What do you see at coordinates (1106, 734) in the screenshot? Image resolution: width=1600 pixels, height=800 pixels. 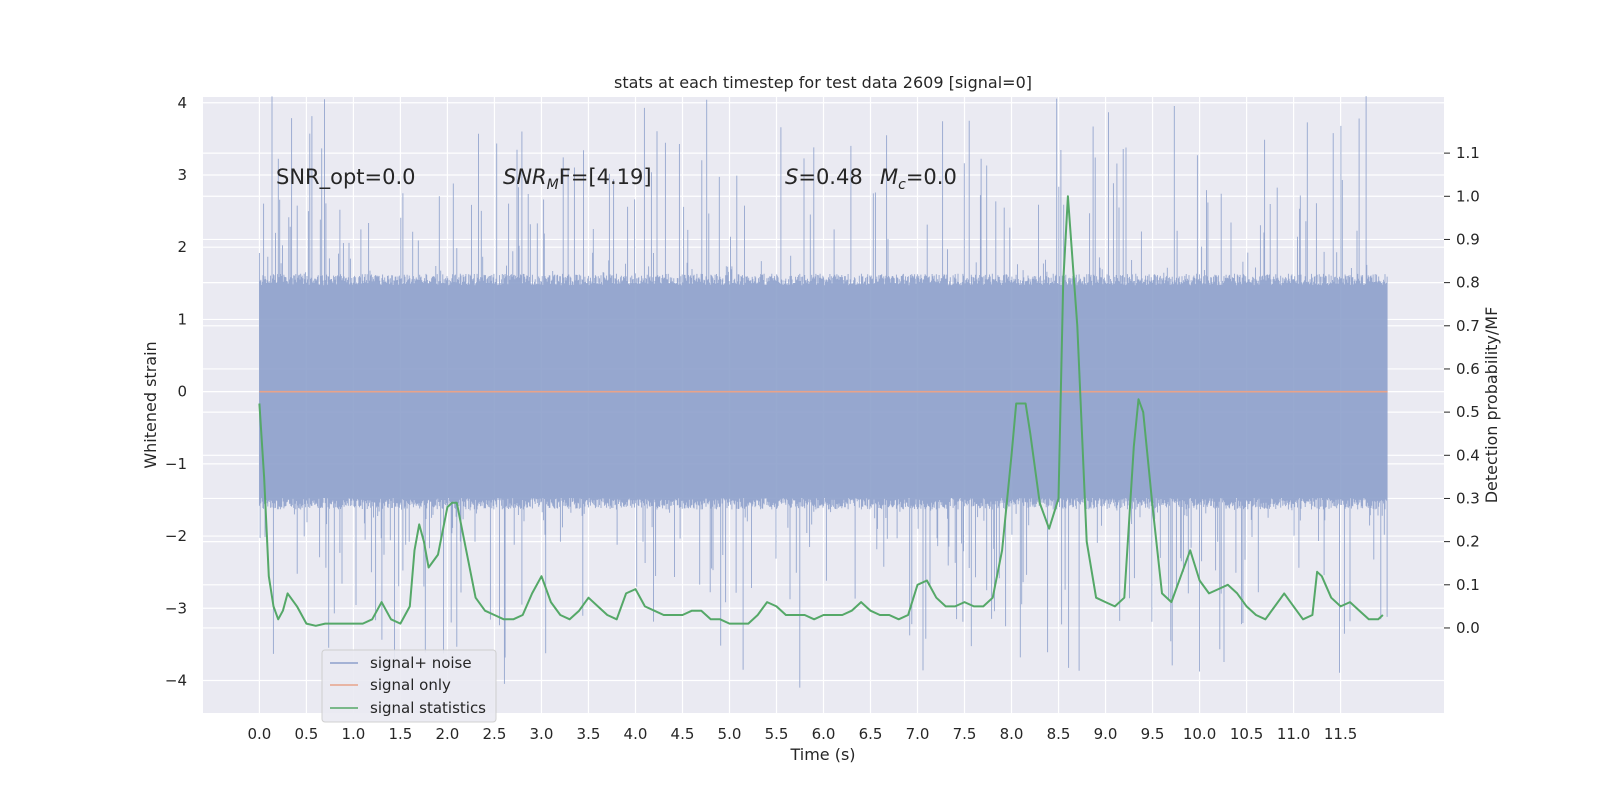 I see `x-tick-label: 9.0` at bounding box center [1106, 734].